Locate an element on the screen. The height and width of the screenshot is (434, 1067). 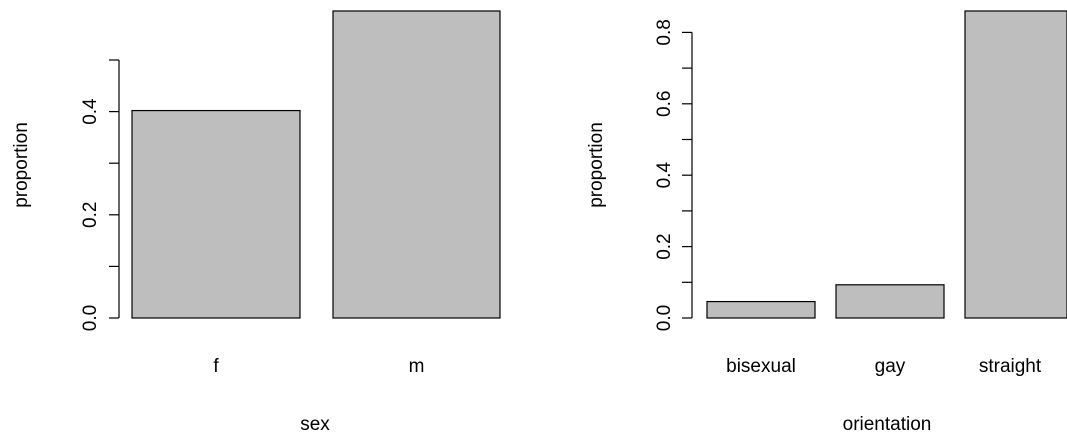
y-tick-label: 0.6 is located at coordinates (664, 104).